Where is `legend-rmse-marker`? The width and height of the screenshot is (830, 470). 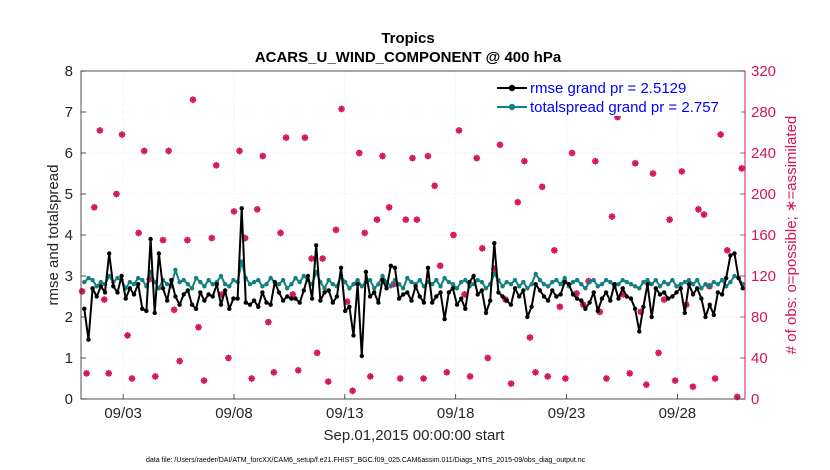
legend-rmse-marker is located at coordinates (512, 88).